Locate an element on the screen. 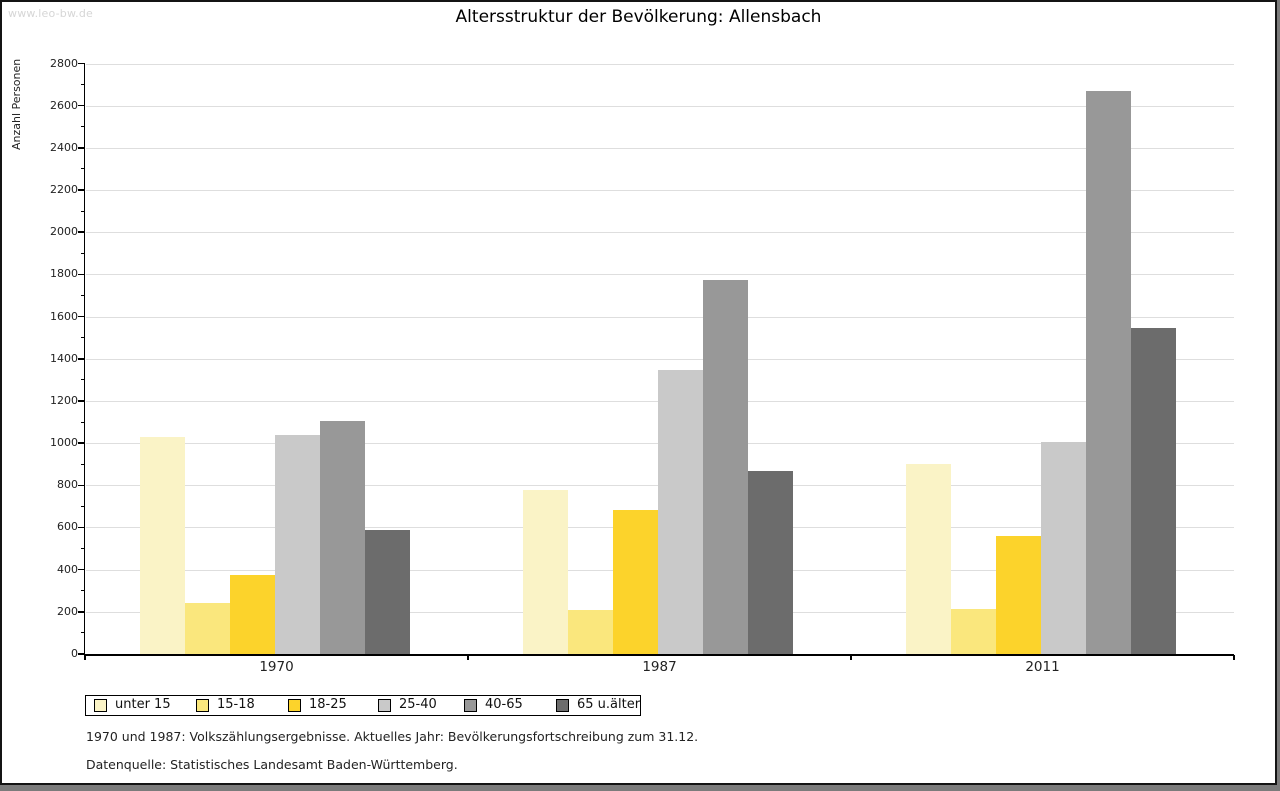 The width and height of the screenshot is (1280, 791). y-axis-tick-label: 2400 is located at coordinates (64, 147).